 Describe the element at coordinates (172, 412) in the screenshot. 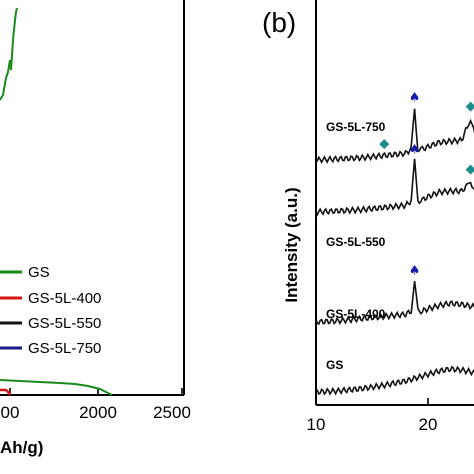

I see `panel-a-xtick-label: 2500` at that location.